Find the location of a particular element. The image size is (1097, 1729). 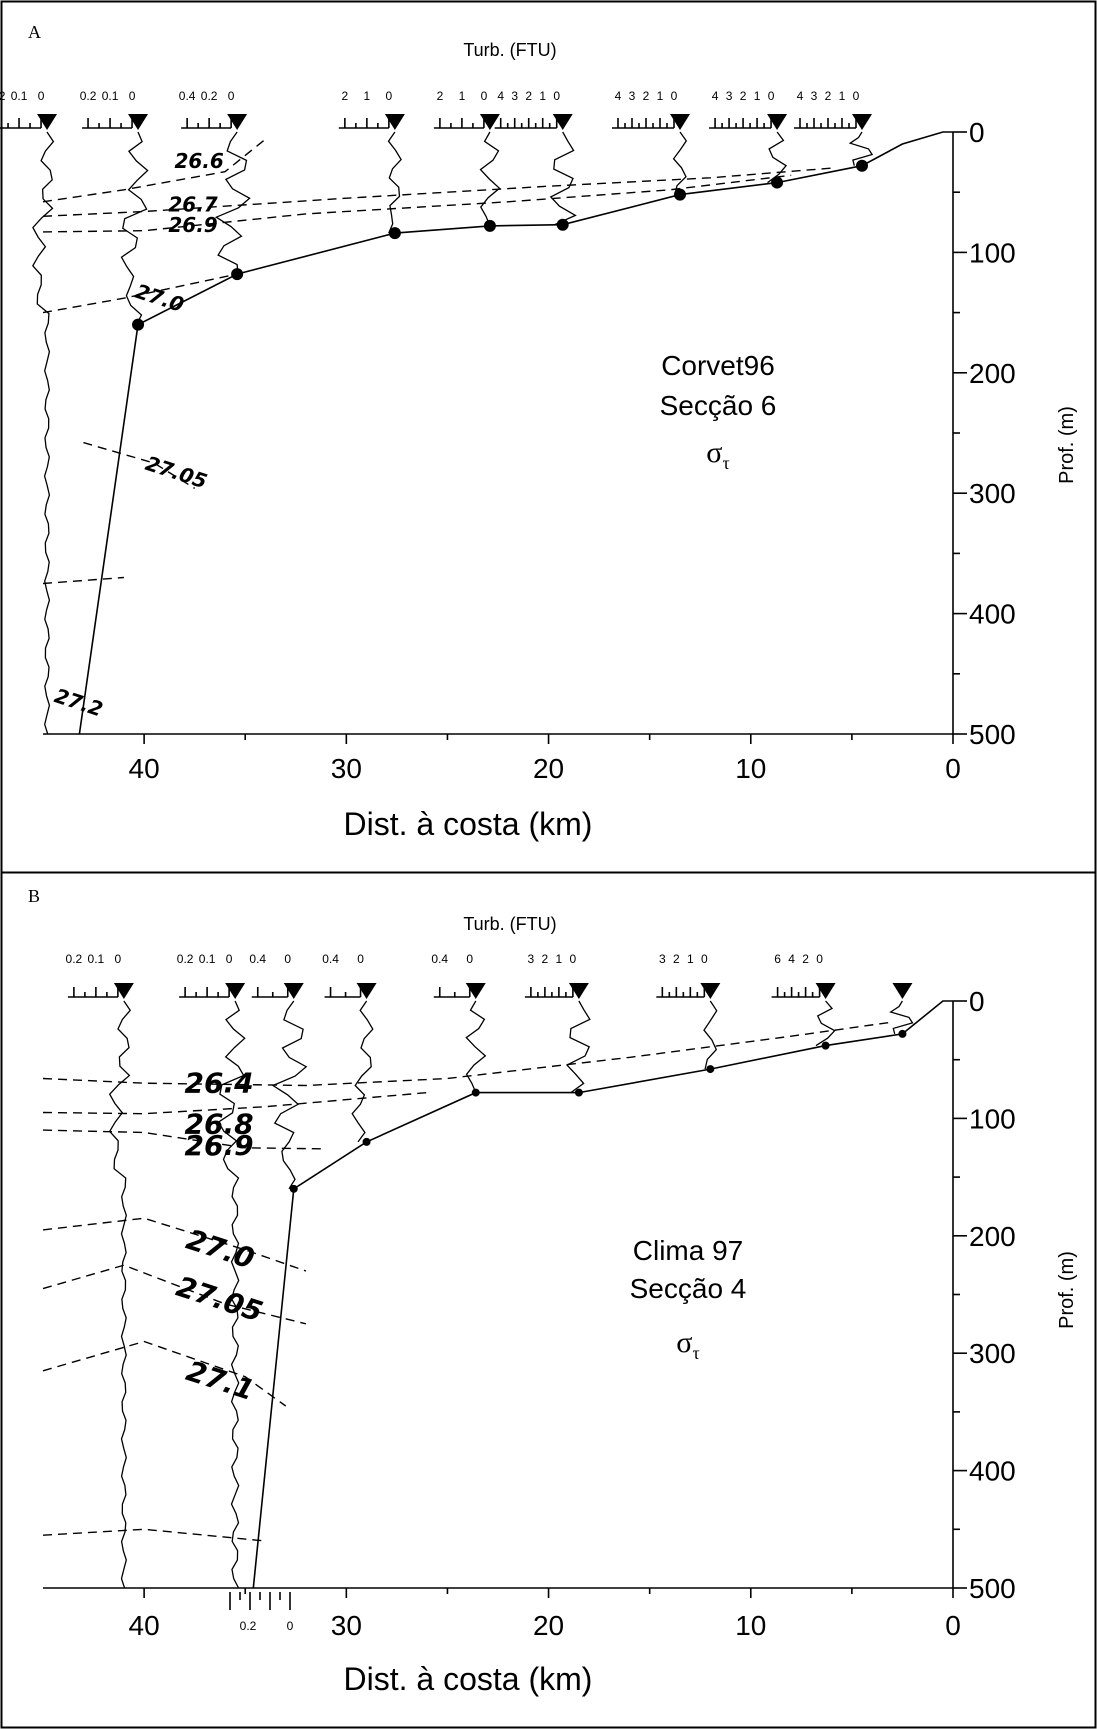

y-tick-label: 100 is located at coordinates (992, 1118).